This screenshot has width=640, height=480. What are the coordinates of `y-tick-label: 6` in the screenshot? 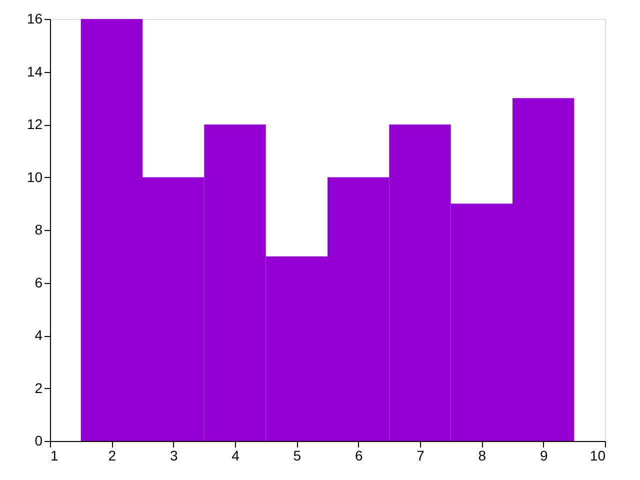 It's located at (38, 282).